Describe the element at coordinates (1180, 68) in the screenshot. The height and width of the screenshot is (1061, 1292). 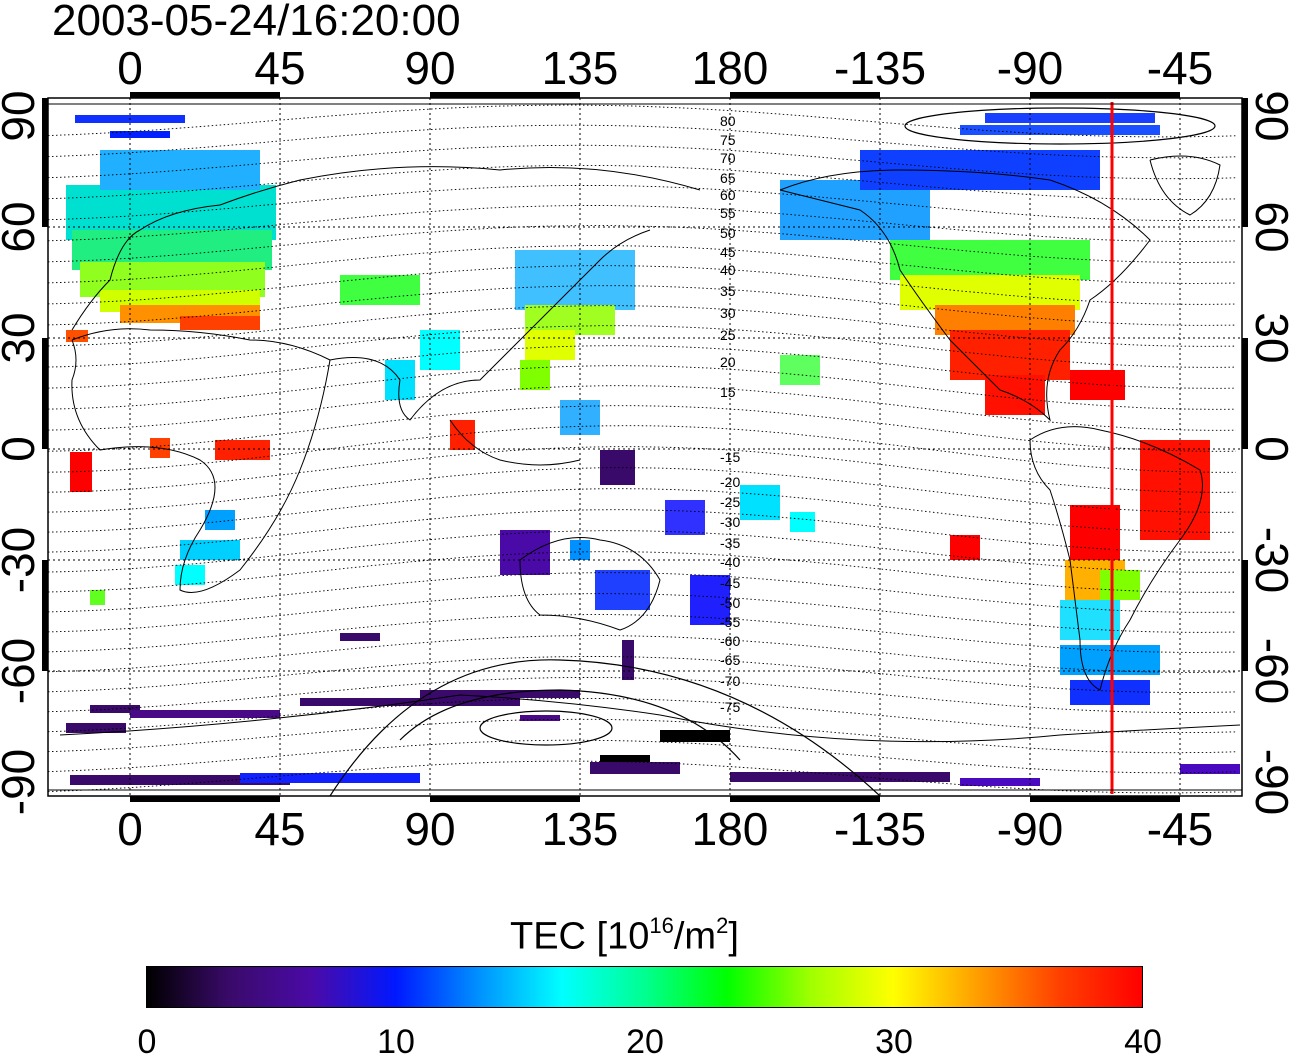
I see `x-tick-label-top: -45` at that location.